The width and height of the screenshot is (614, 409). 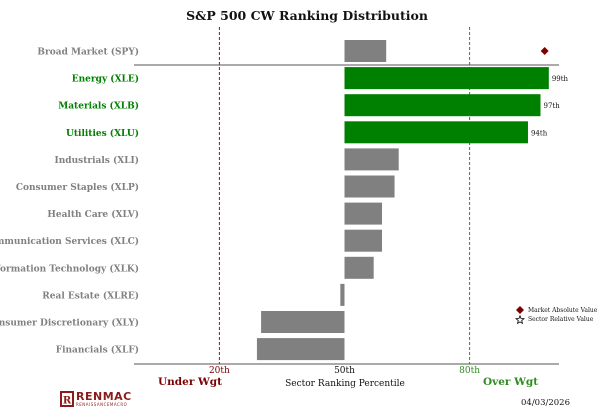 What do you see at coordinates (344, 371) in the screenshot?
I see `tick-label-50th: 50th` at bounding box center [344, 371].